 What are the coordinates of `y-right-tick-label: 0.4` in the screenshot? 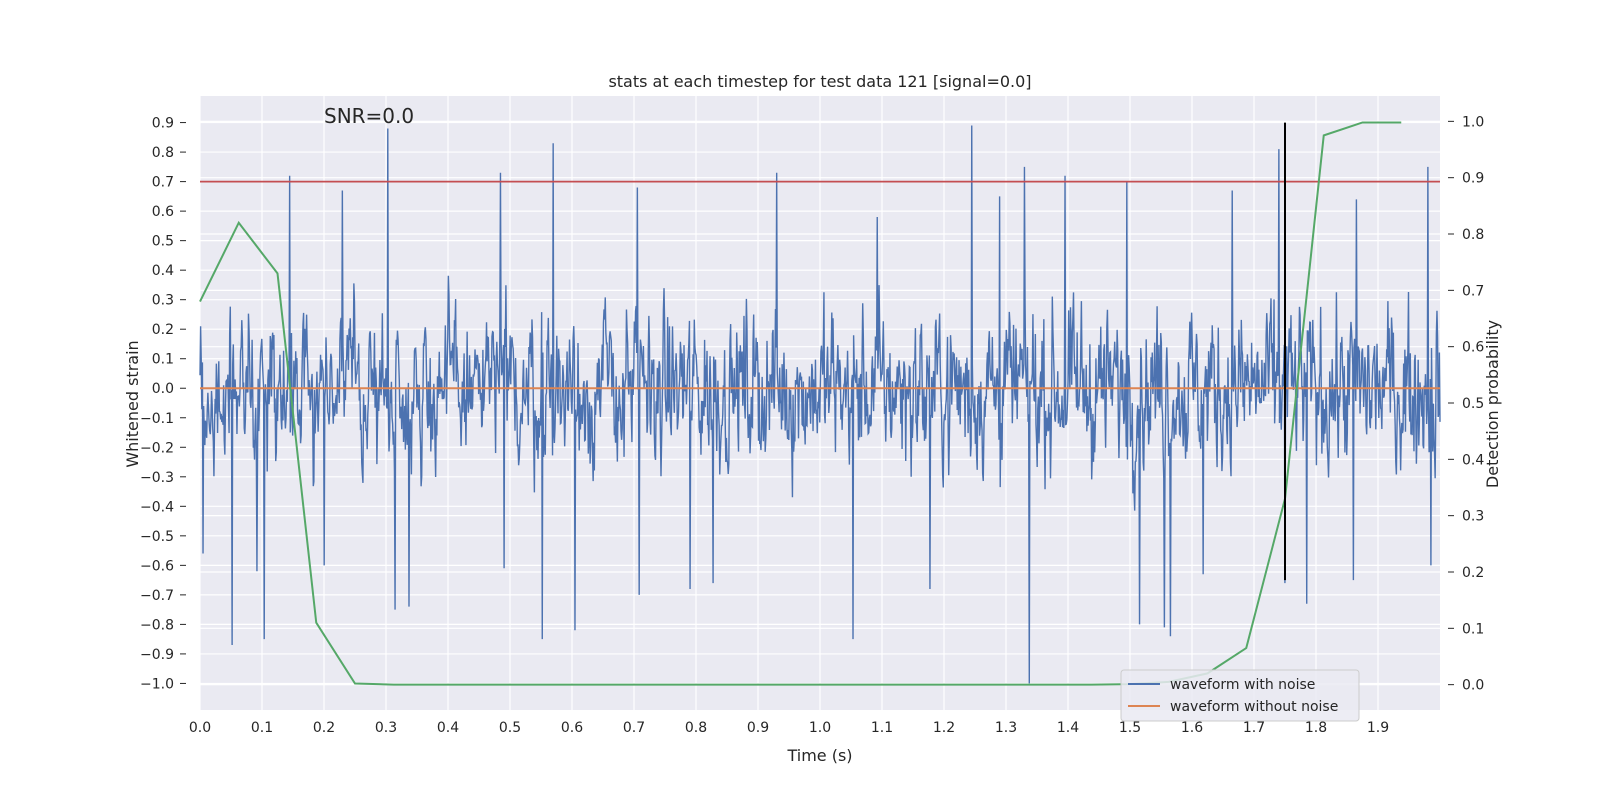 It's located at (1473, 460).